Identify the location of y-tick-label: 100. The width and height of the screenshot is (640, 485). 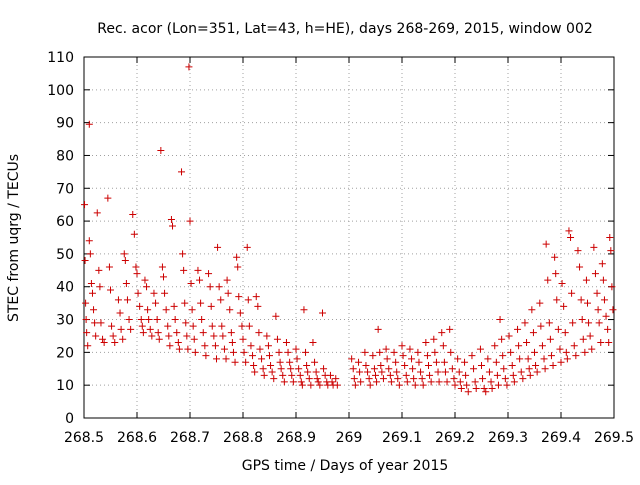
(60, 91).